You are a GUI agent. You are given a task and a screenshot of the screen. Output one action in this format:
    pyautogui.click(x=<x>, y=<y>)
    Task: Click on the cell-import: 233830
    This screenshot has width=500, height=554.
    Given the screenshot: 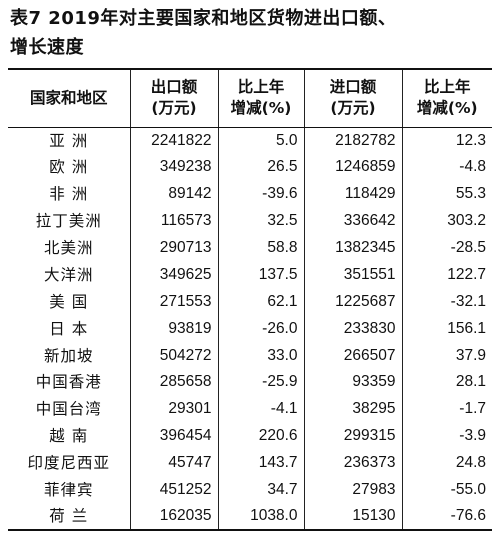 What is the action you would take?
    pyautogui.click(x=352, y=329)
    